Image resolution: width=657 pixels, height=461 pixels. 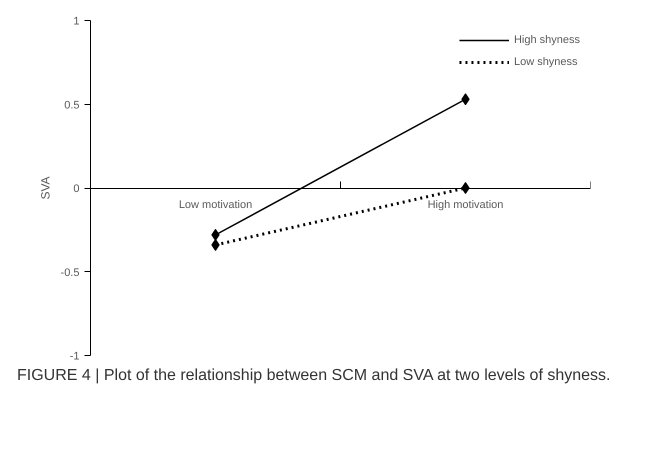 I want to click on x-tick-label: Low motivation, so click(x=215, y=205).